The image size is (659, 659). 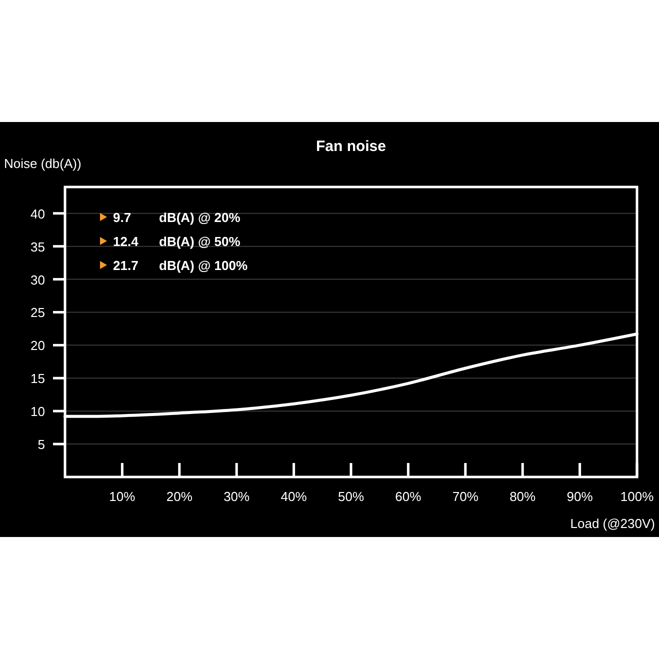 What do you see at coordinates (237, 496) in the screenshot?
I see `x-tick-label: 30%` at bounding box center [237, 496].